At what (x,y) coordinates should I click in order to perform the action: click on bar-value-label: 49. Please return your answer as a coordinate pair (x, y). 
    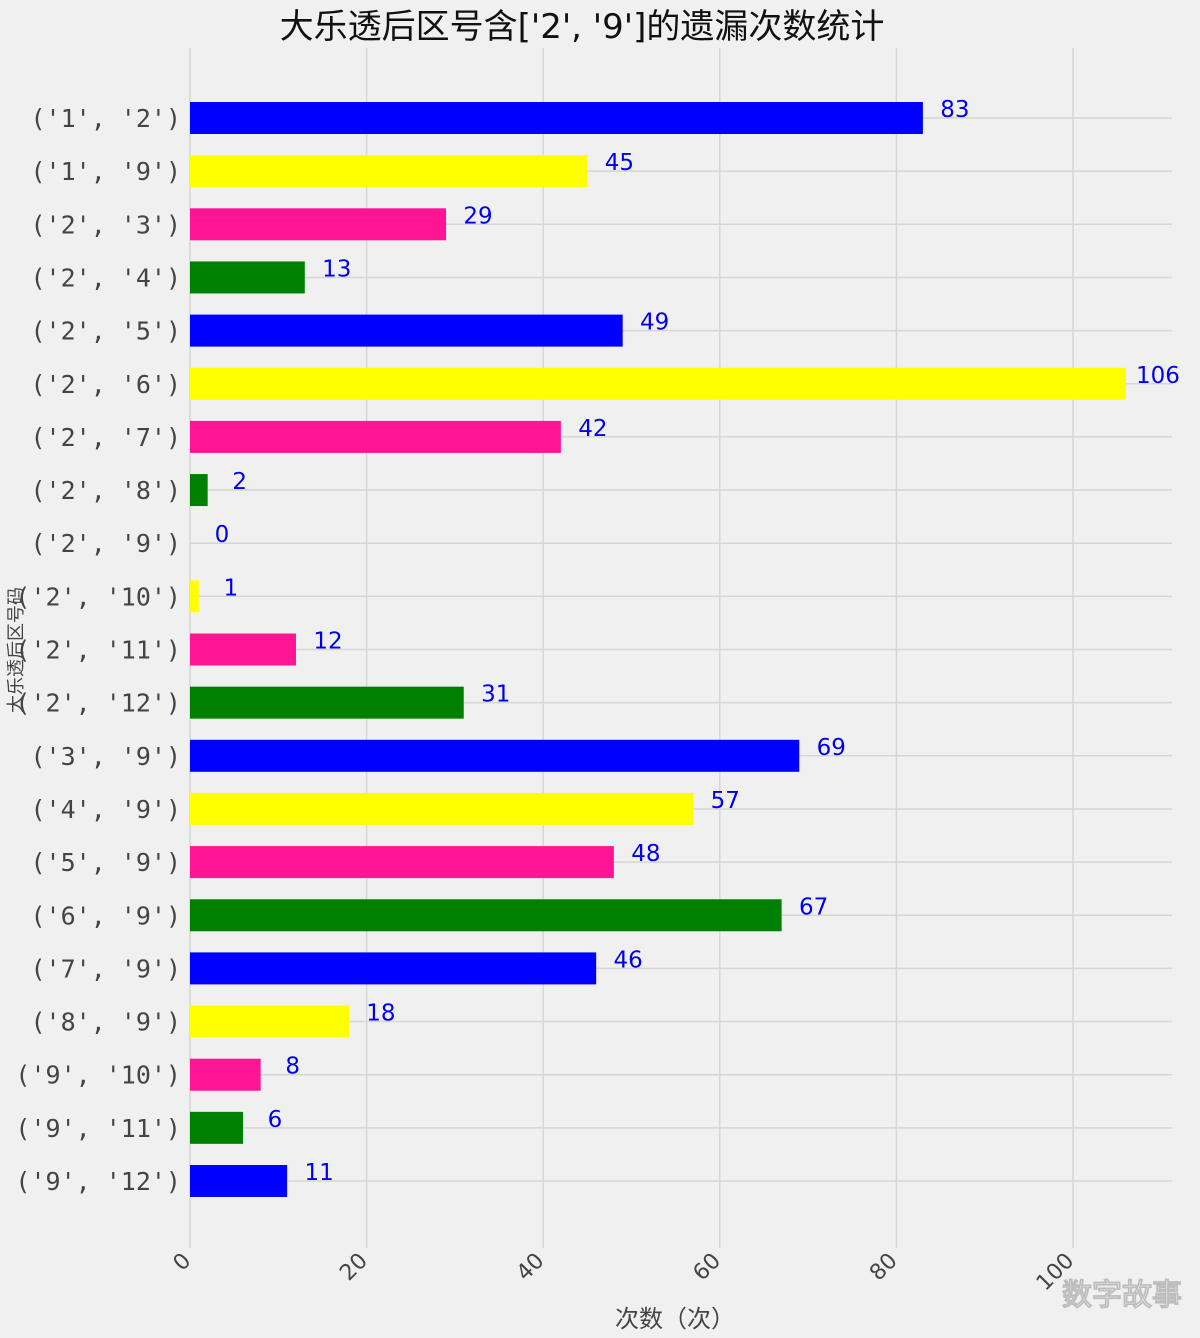
    Looking at the image, I should click on (654, 323).